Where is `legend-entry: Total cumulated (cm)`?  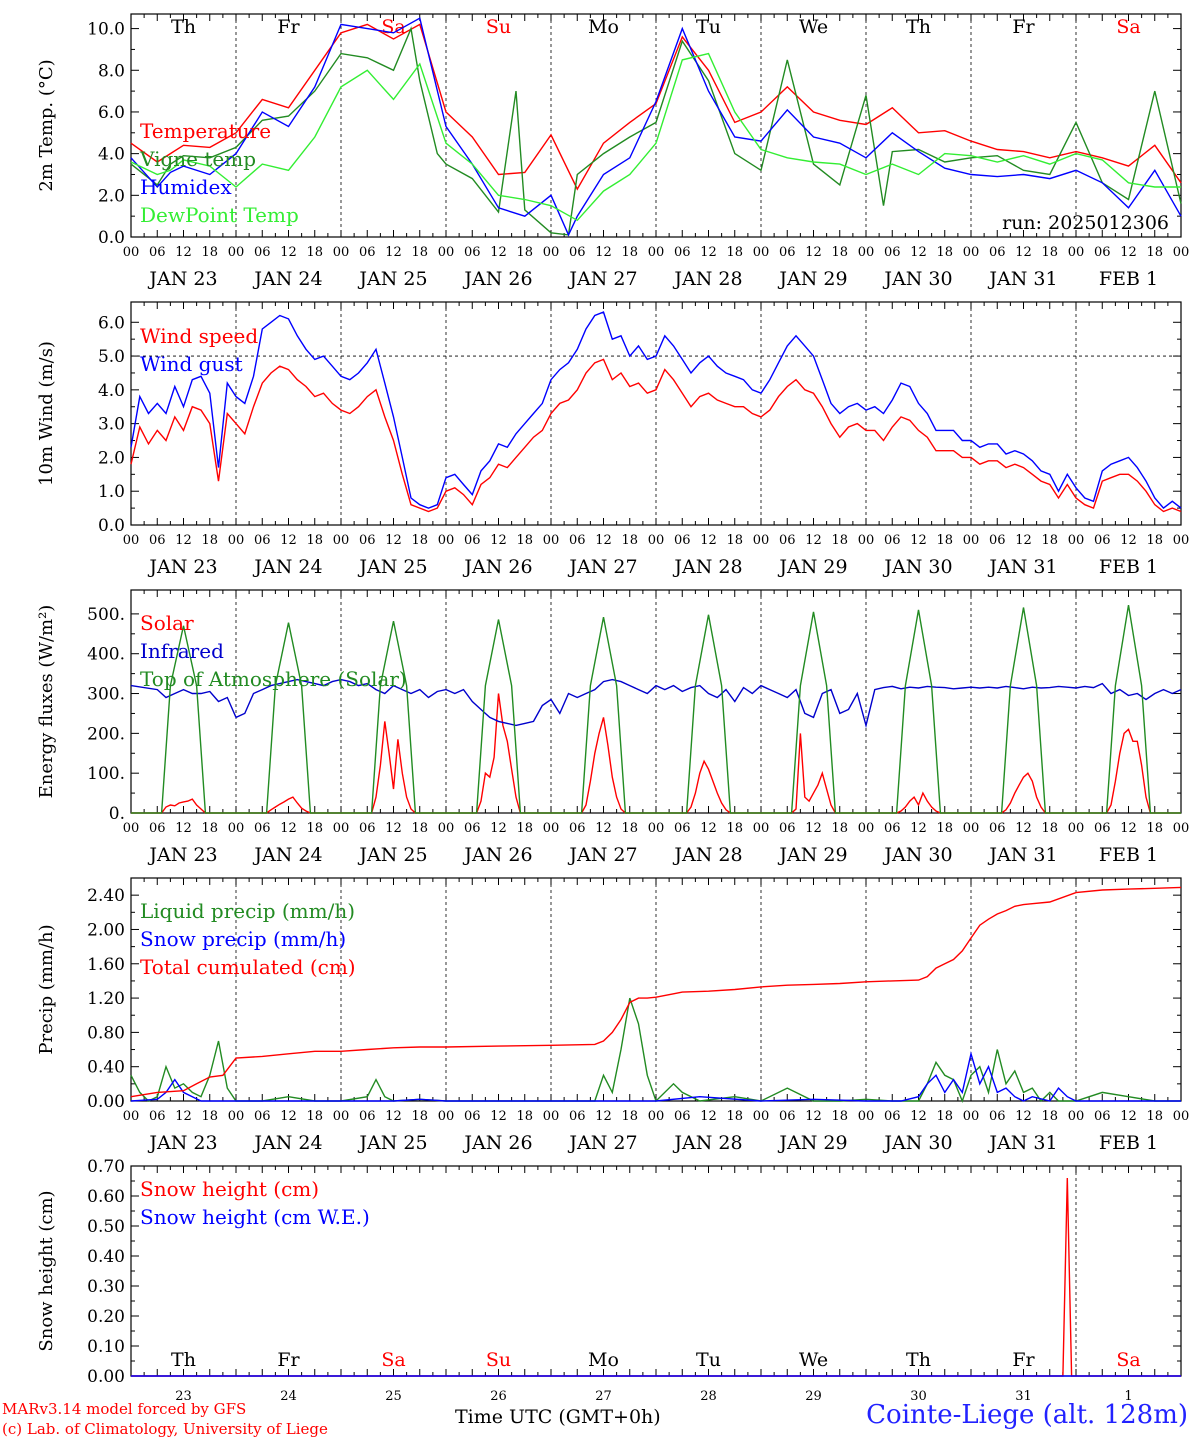 legend-entry: Total cumulated (cm) is located at coordinates (248, 967).